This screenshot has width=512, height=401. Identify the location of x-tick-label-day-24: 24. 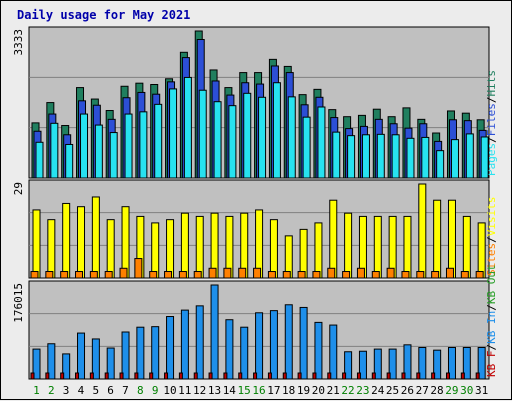
(378, 390).